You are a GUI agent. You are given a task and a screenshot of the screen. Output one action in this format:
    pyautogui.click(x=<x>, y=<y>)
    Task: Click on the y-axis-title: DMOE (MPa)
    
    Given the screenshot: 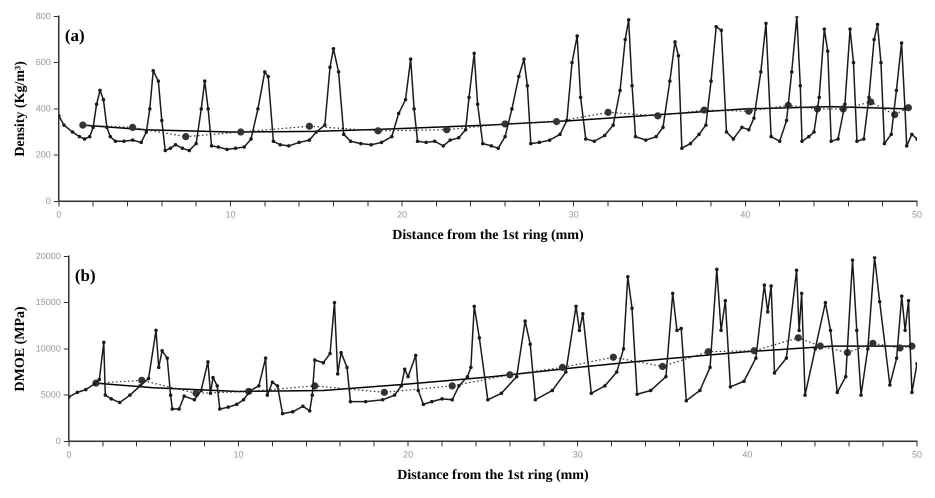 What is the action you would take?
    pyautogui.click(x=20, y=349)
    